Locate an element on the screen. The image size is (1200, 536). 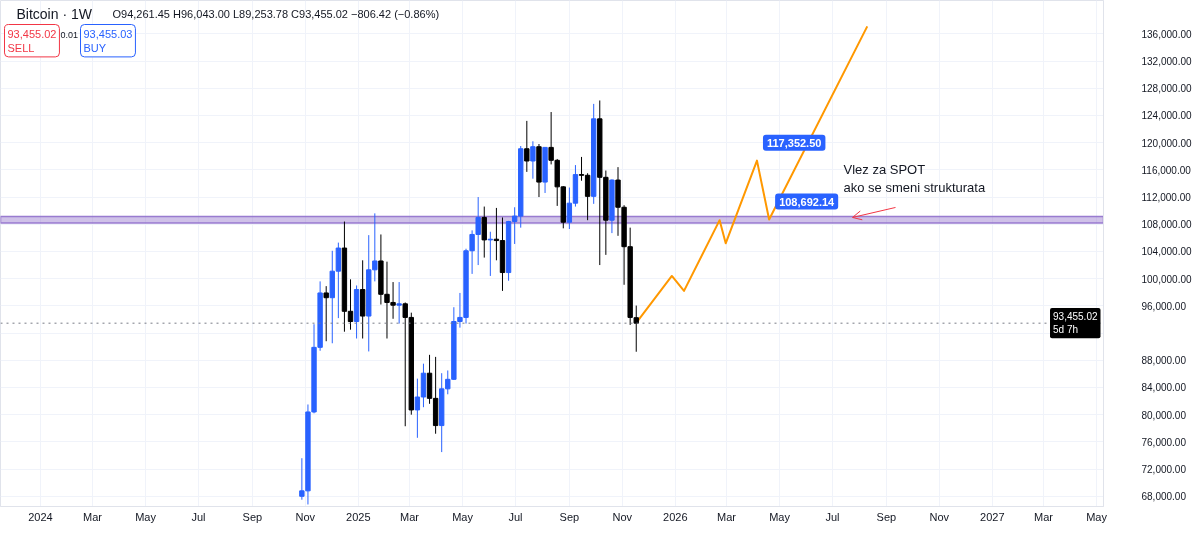
y-tick-label: 116,000.00 is located at coordinates (1166, 170).